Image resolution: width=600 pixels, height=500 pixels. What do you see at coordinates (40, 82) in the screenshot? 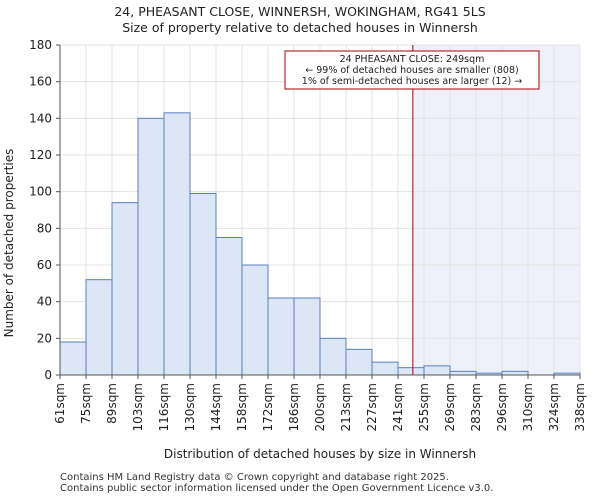
I see `y-tick-label: 160` at bounding box center [40, 82].